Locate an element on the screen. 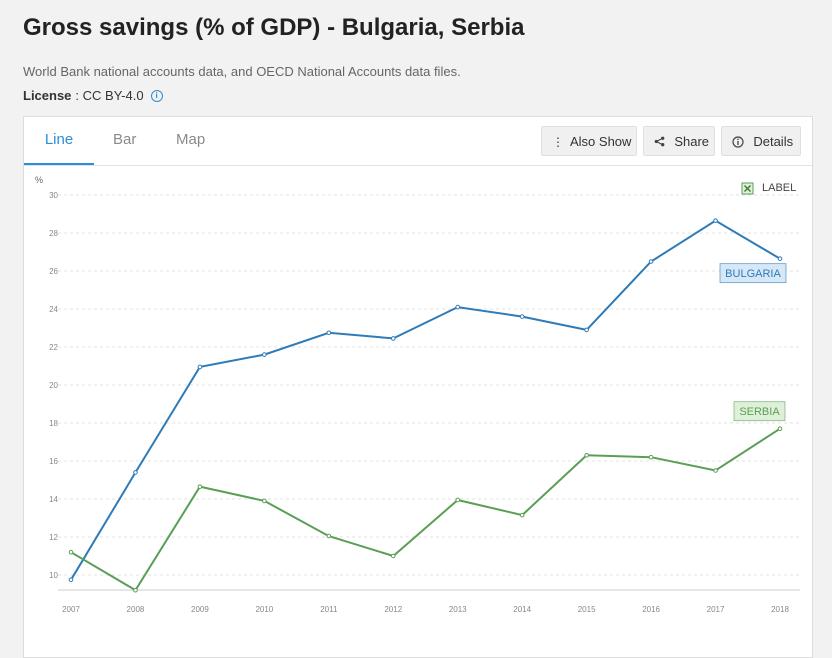 Image resolution: width=832 pixels, height=658 pixels. label-toggle: LABEL is located at coordinates (768, 188).